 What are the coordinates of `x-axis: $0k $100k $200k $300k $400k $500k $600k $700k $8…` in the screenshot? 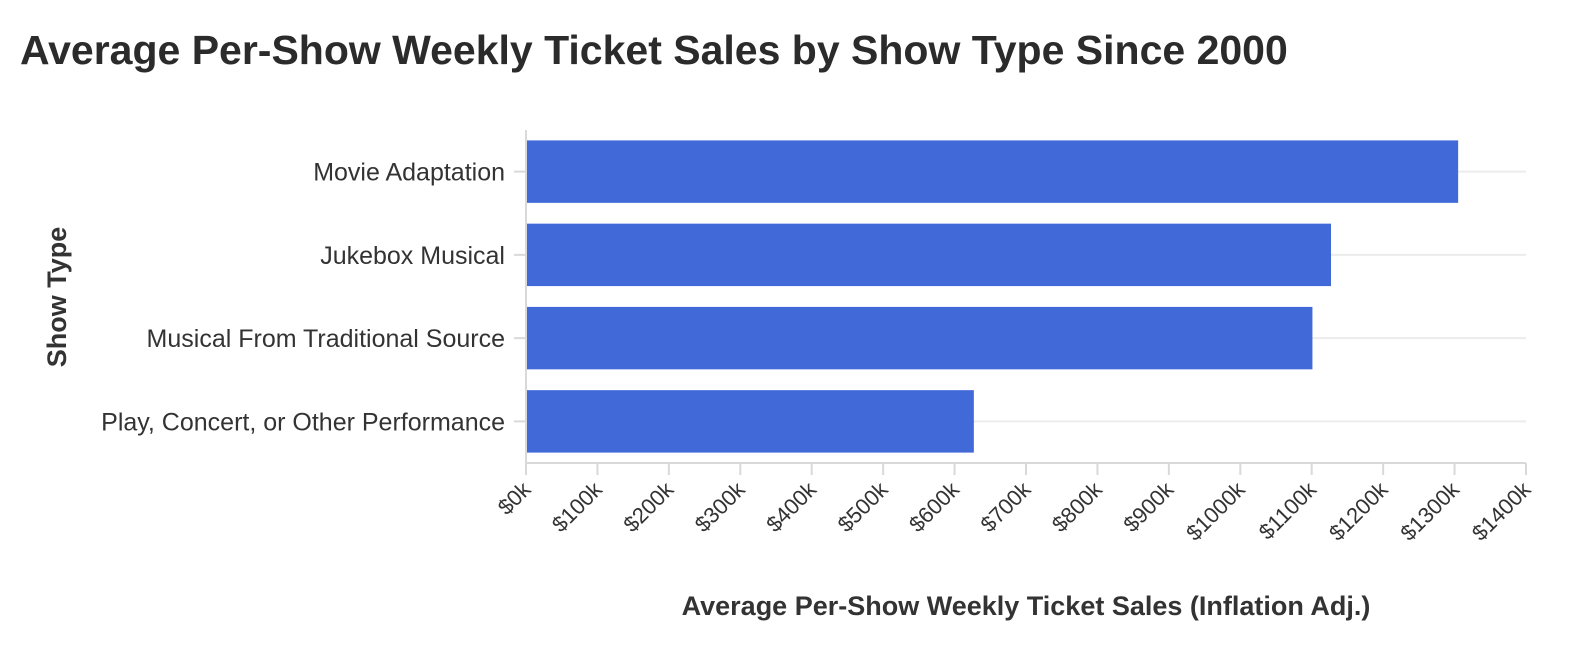 It's located at (1014, 504).